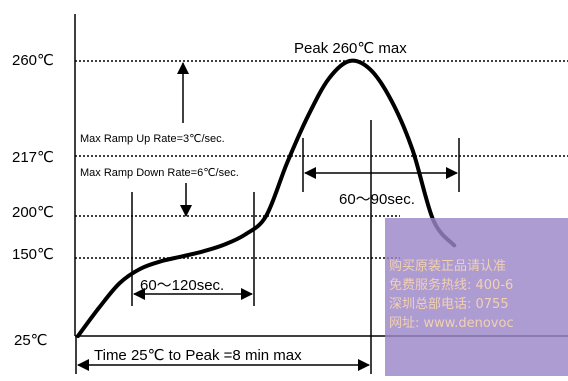 The image size is (568, 381). What do you see at coordinates (33, 157) in the screenshot?
I see `y-tick-217: 217℃` at bounding box center [33, 157].